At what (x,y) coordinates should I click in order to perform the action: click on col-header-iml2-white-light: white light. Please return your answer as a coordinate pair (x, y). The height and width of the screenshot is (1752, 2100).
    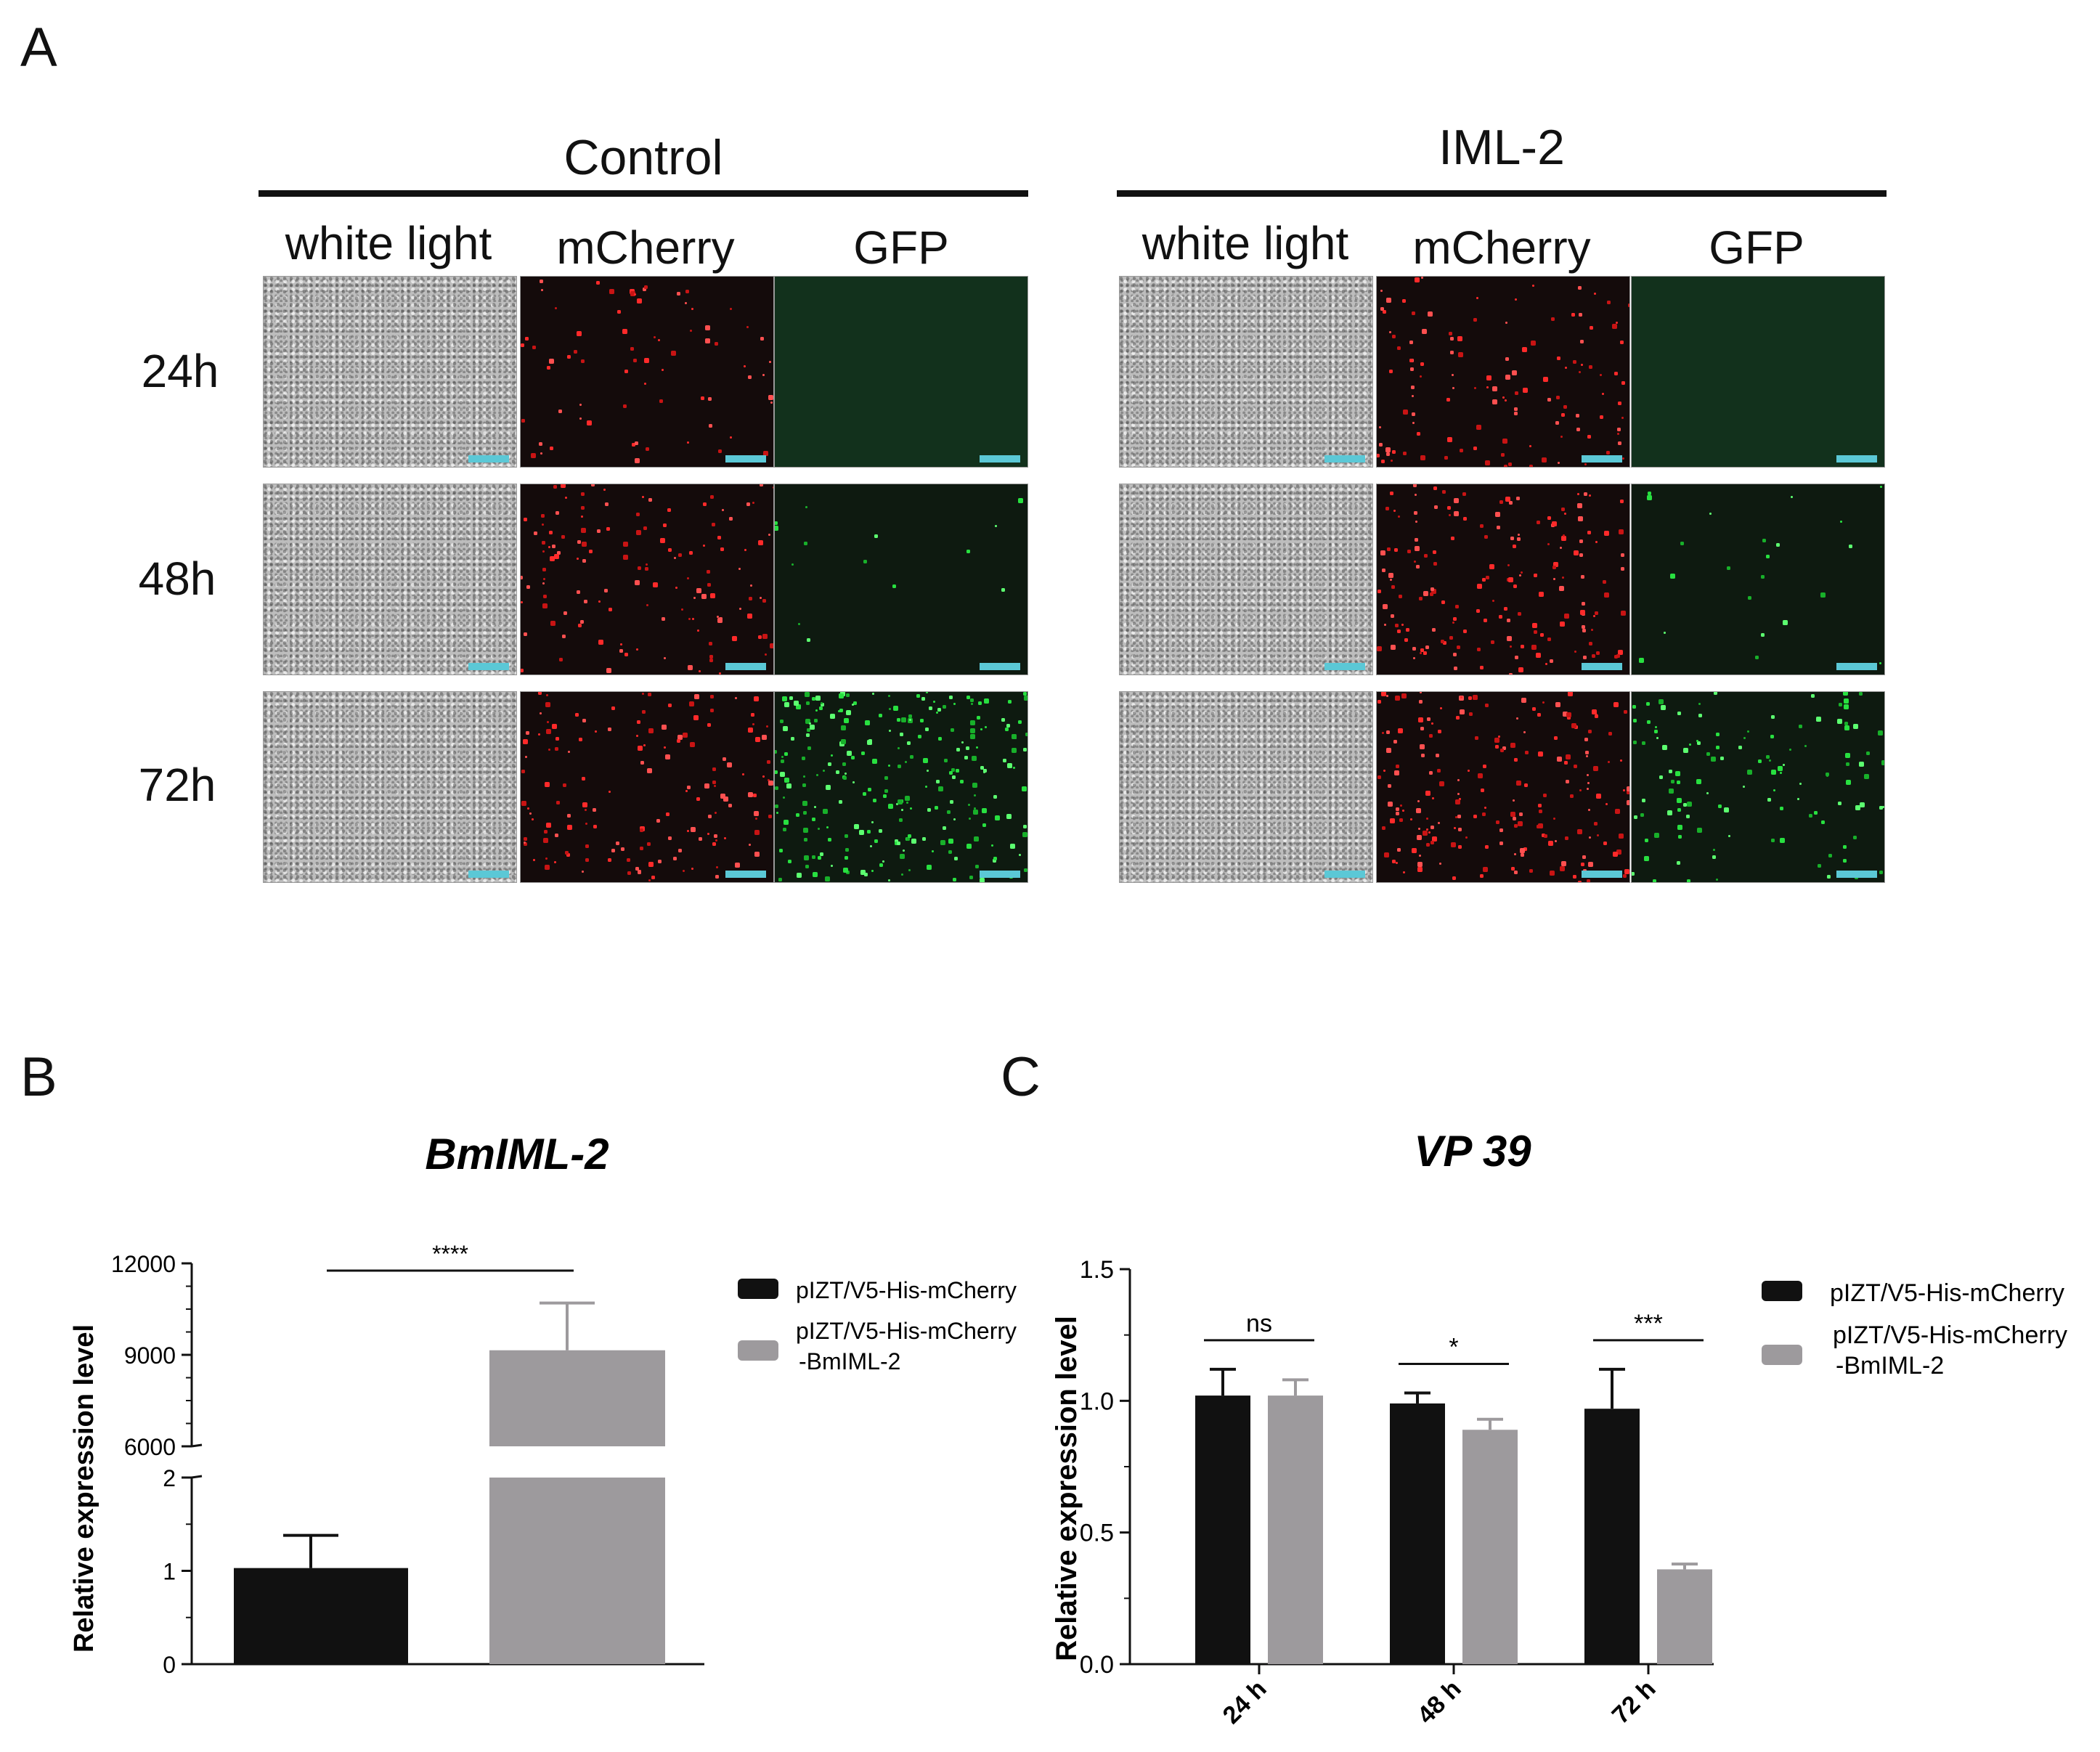
    Looking at the image, I should click on (1245, 243).